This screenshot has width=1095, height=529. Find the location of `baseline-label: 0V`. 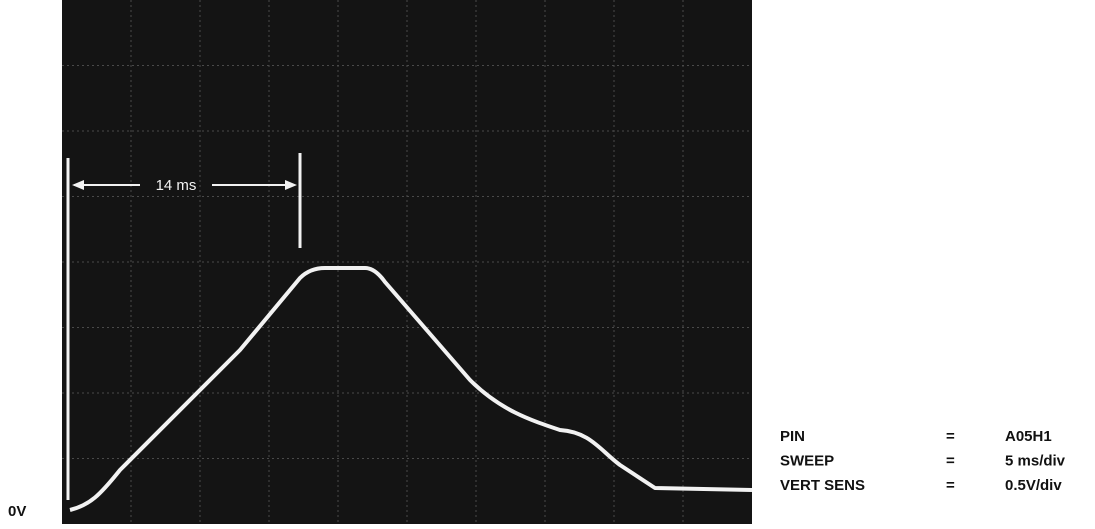

baseline-label: 0V is located at coordinates (17, 511).